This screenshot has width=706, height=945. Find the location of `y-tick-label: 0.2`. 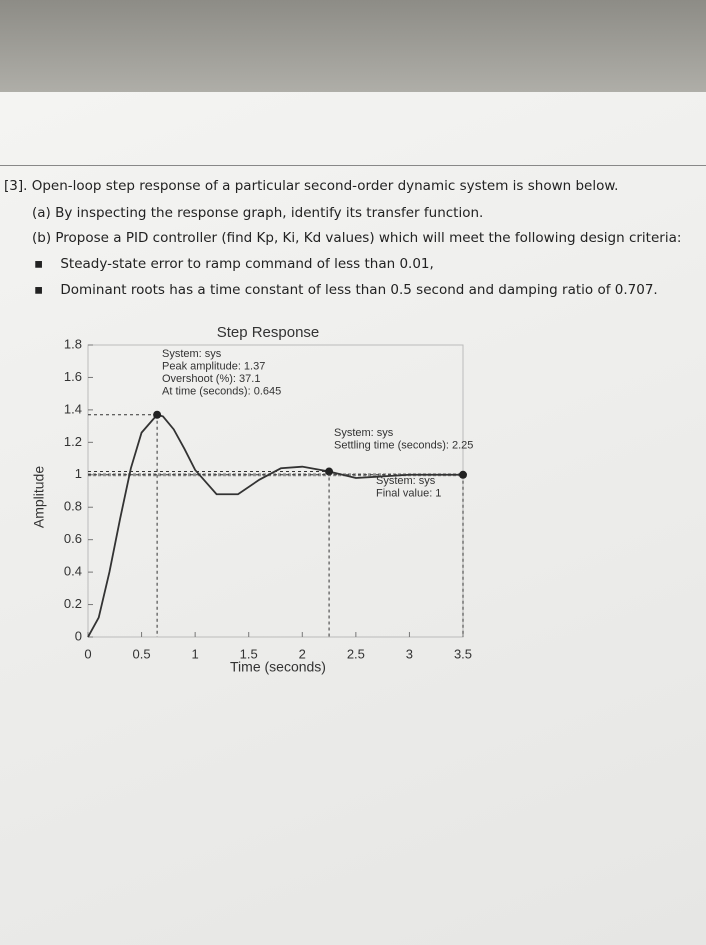

y-tick-label: 0.2 is located at coordinates (73, 603).